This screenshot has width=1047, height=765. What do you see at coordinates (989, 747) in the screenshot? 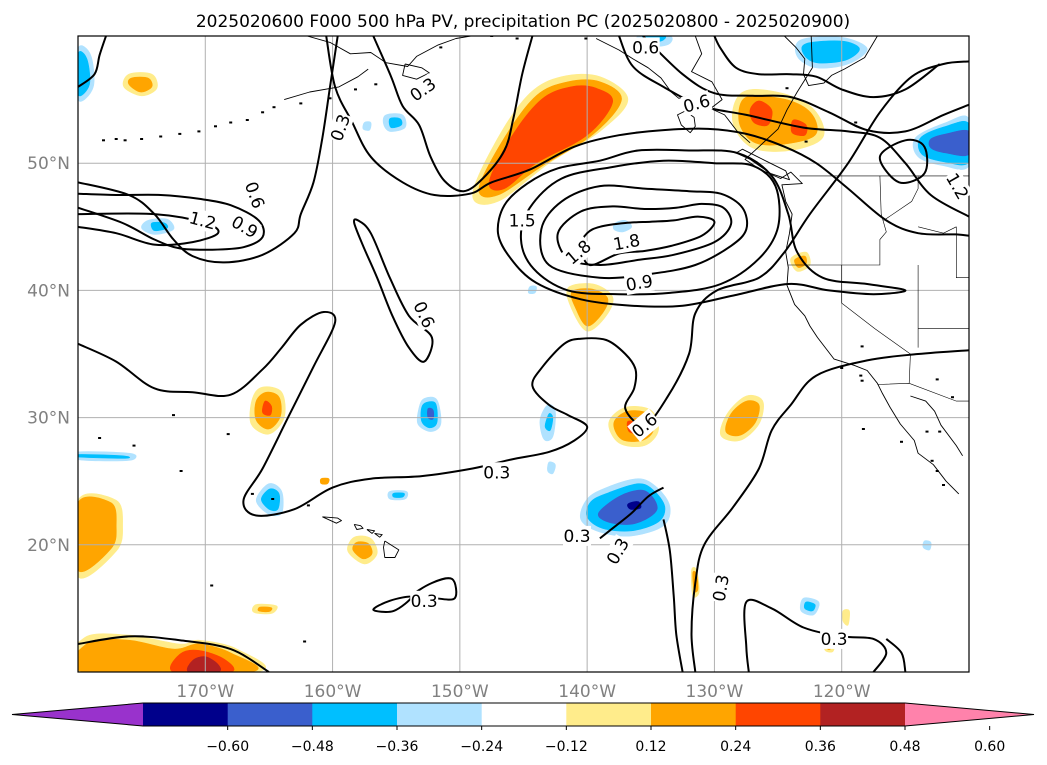
I see `colorbar-tick-label: 0.60` at bounding box center [989, 747].